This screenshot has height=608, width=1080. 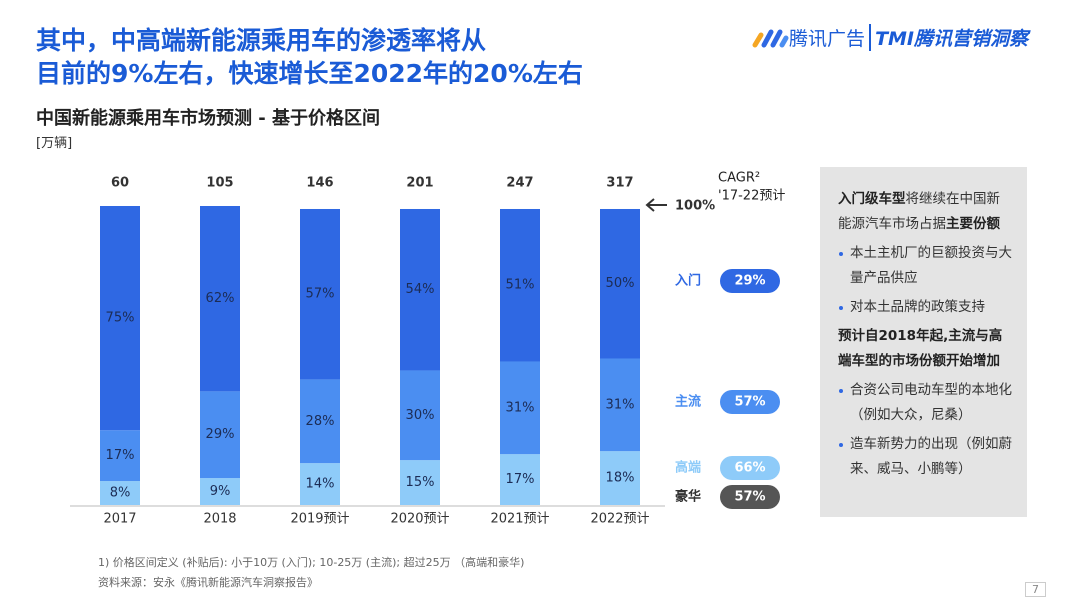 I want to click on x-tick-label: 2021预计, so click(x=519, y=519).